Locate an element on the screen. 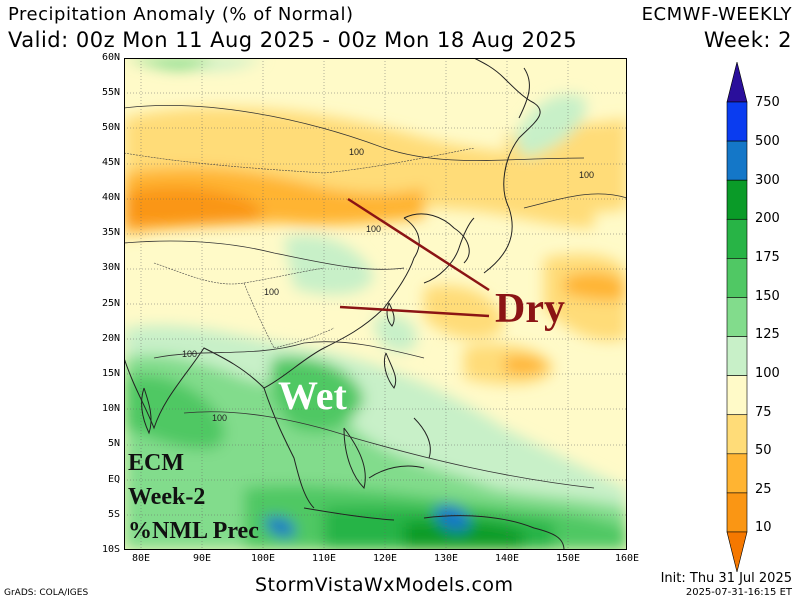 This screenshot has width=800, height=600. colorbar-label: 150 is located at coordinates (767, 296).